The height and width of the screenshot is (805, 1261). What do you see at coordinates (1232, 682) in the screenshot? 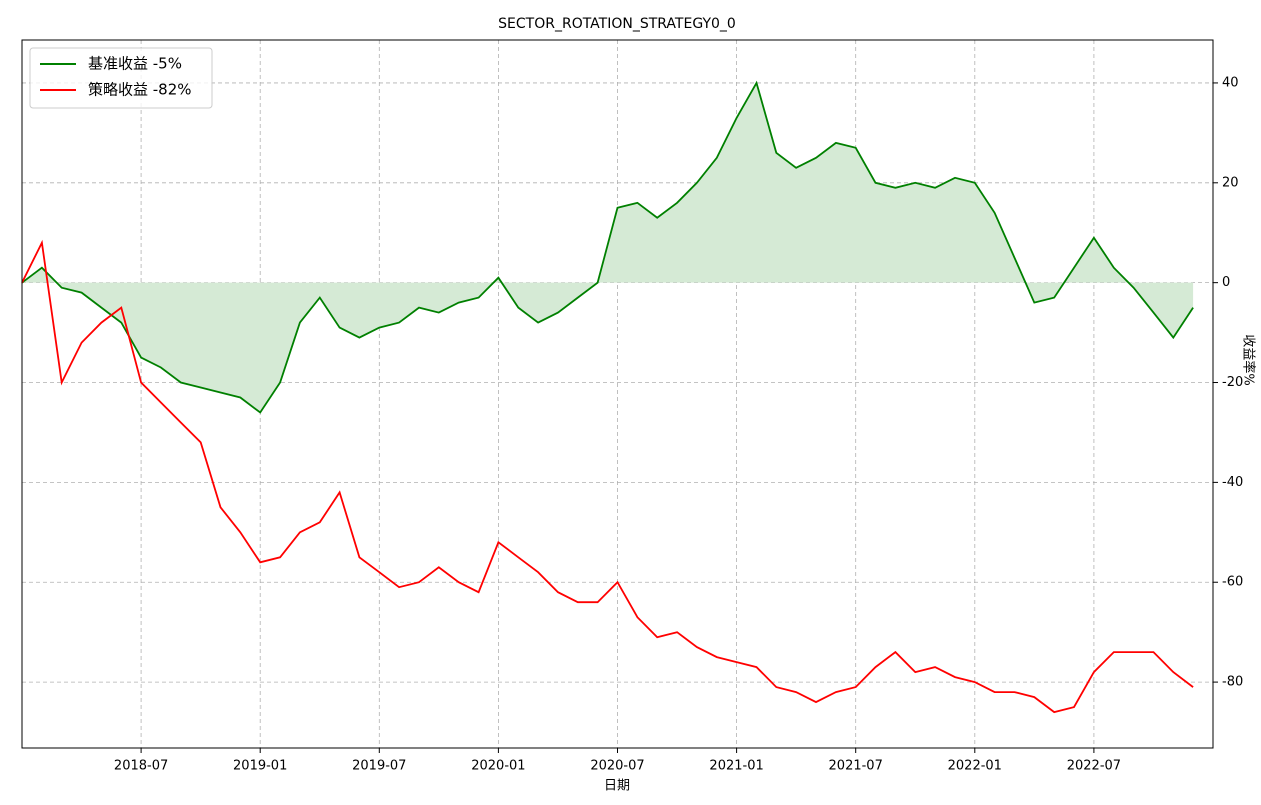
I see `y-tick-label: -80` at bounding box center [1232, 682].